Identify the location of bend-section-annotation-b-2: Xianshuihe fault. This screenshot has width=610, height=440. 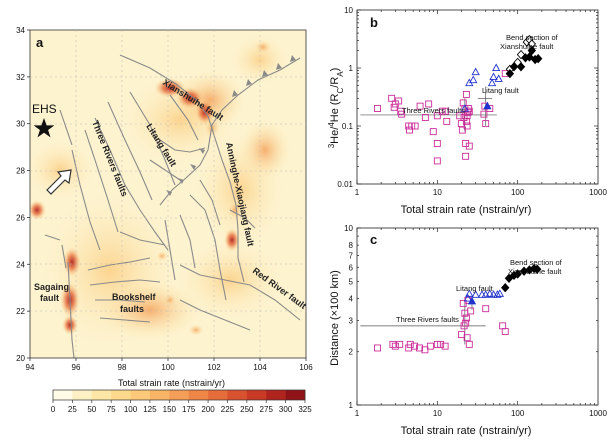
(527, 46).